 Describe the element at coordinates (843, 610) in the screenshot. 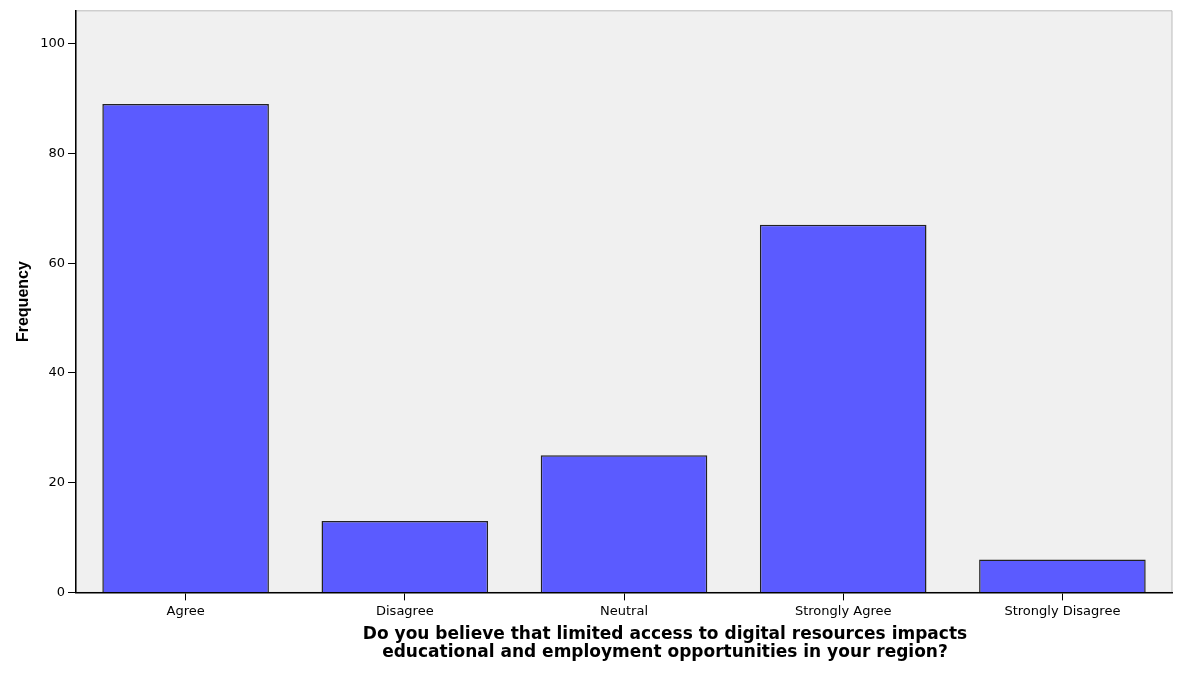

I see `x-tick-label: Strongly Agree` at that location.